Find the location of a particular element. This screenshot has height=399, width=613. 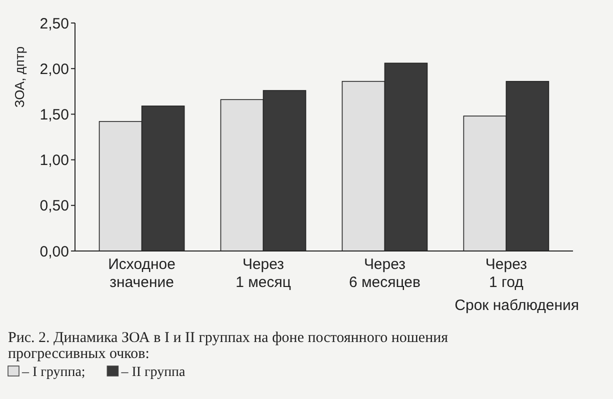

x-tick-label: Исходное значение is located at coordinates (142, 273).